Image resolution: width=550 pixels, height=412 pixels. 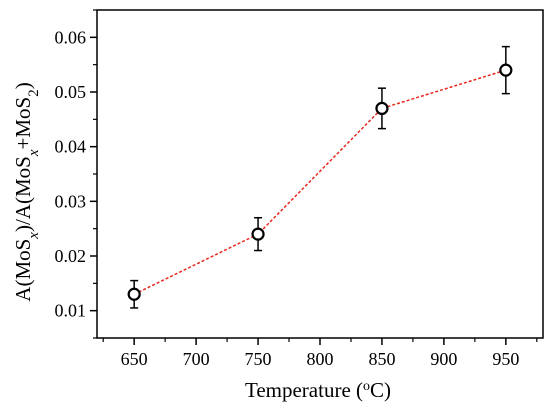 I want to click on x-axis-title: Temperature (oC), so click(x=318, y=390).